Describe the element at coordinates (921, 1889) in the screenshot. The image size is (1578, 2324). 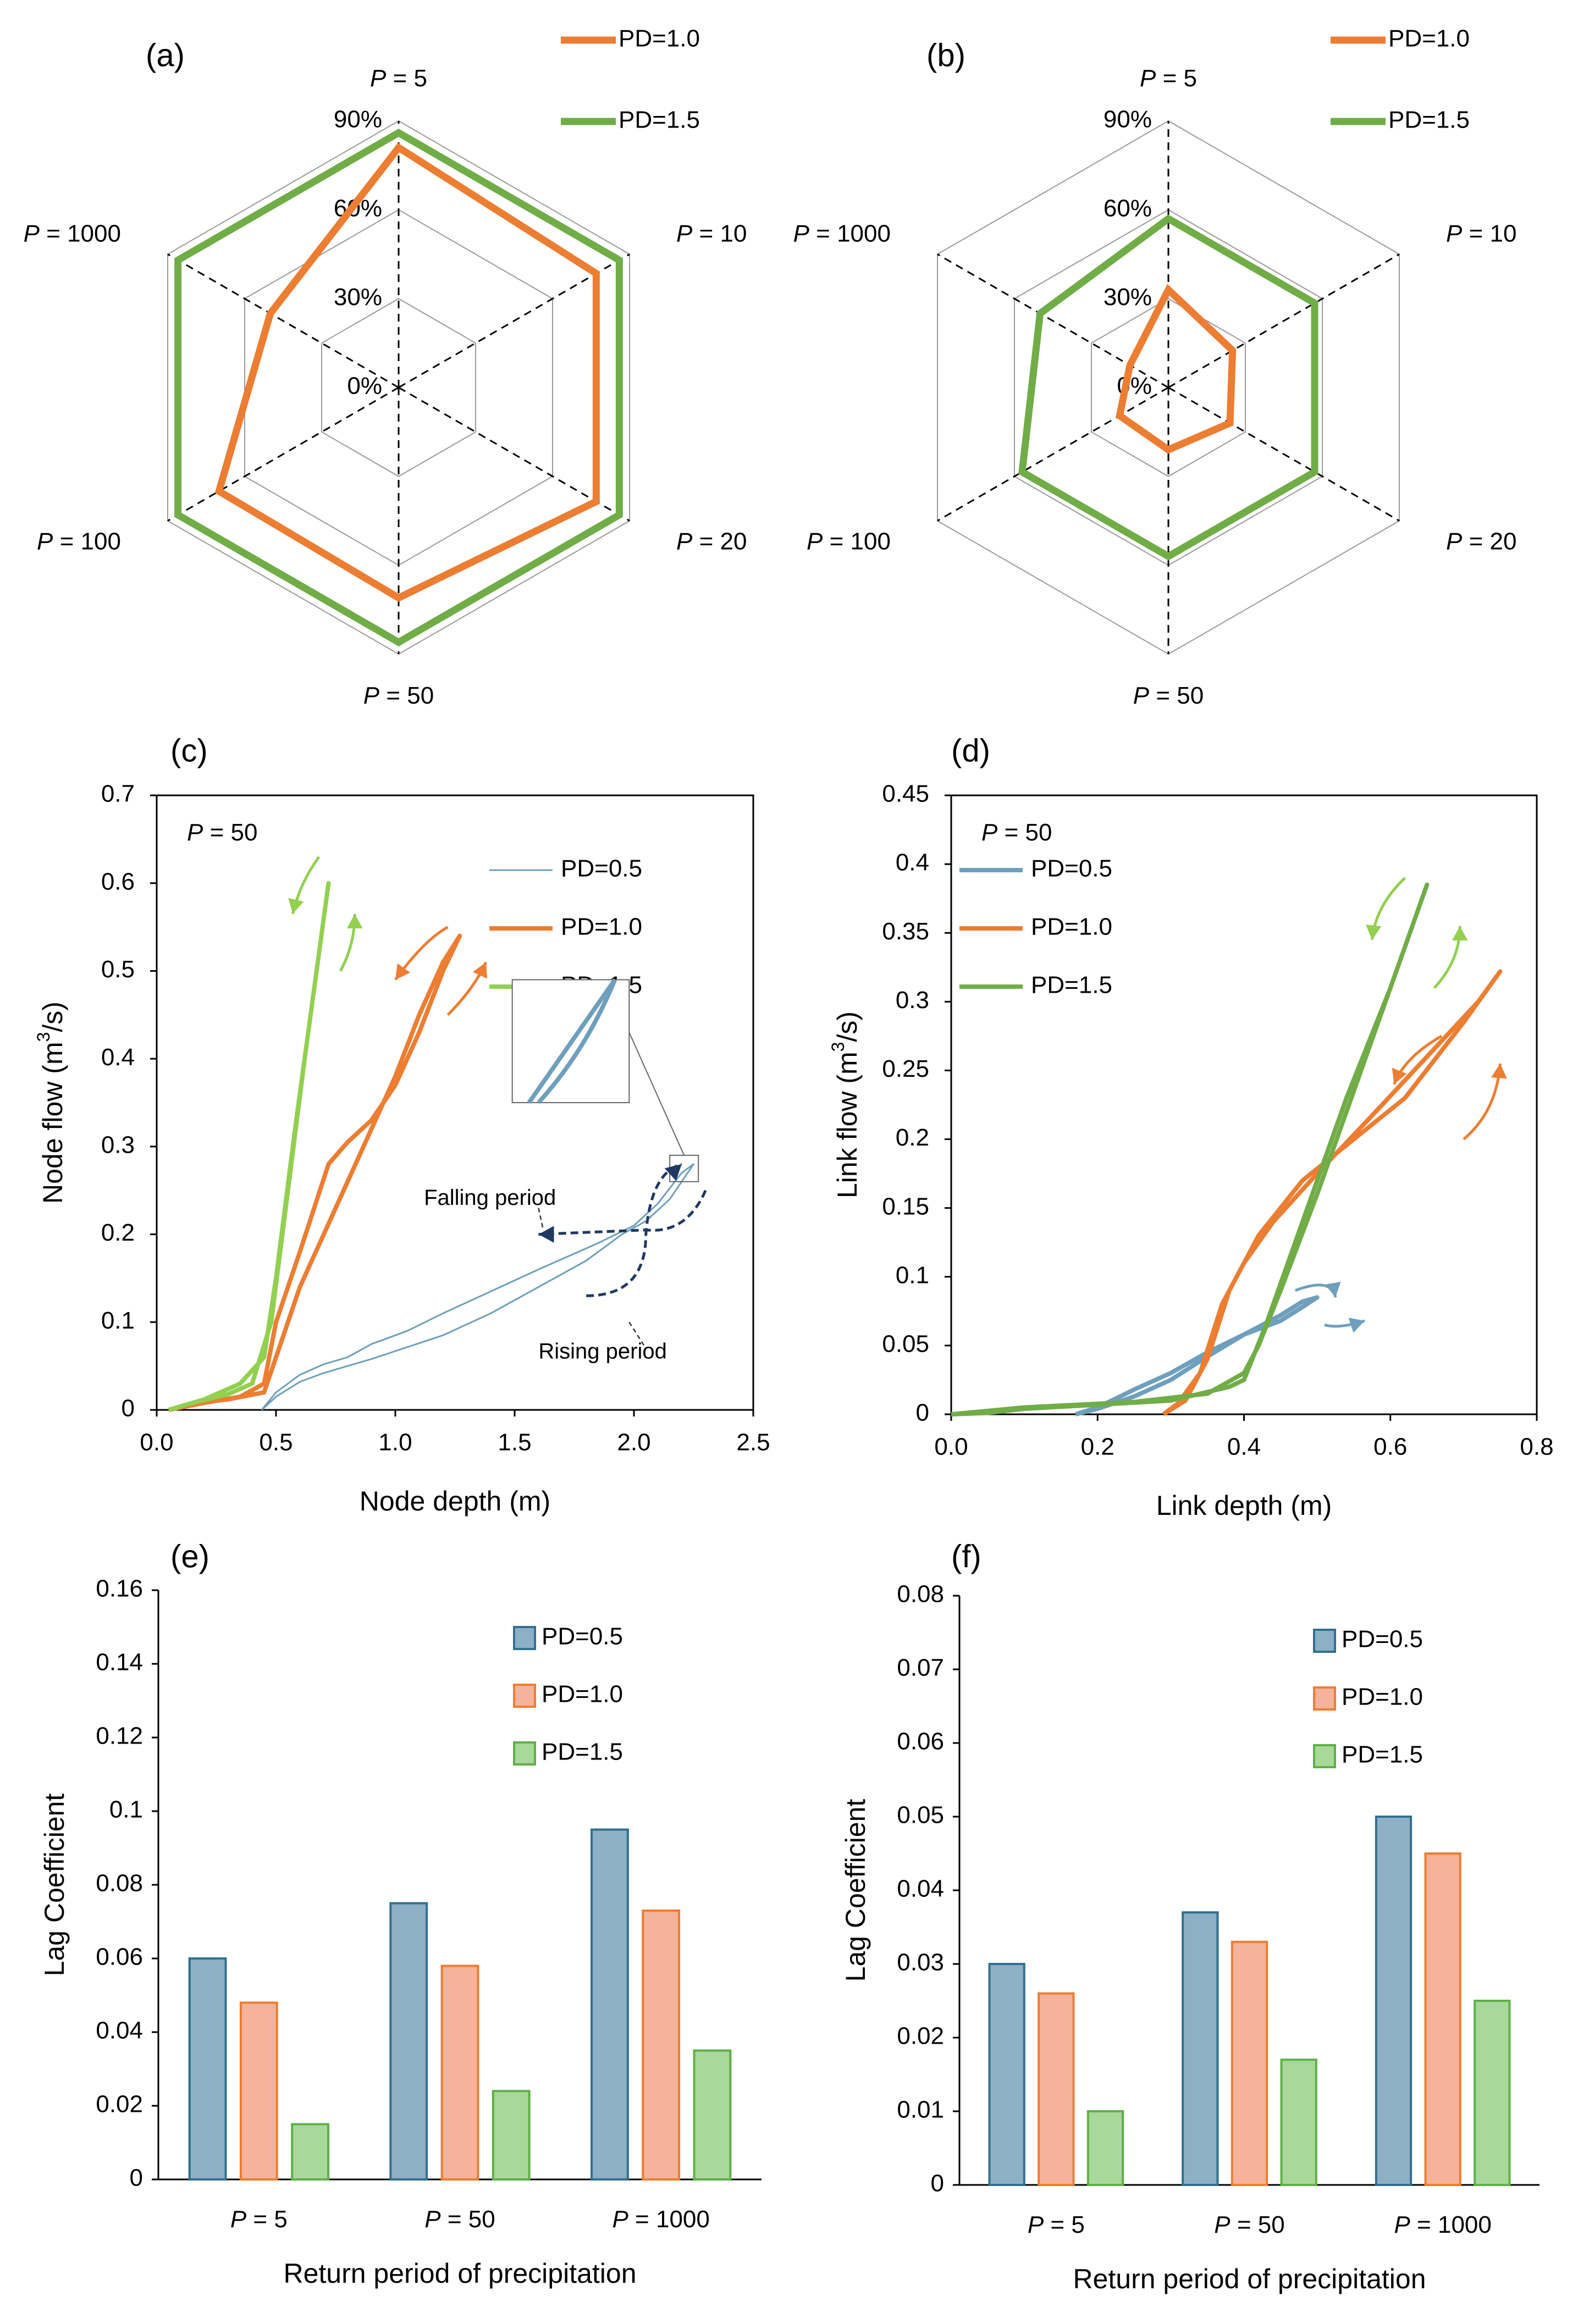
I see `y-tick-label-4: 0.04` at that location.